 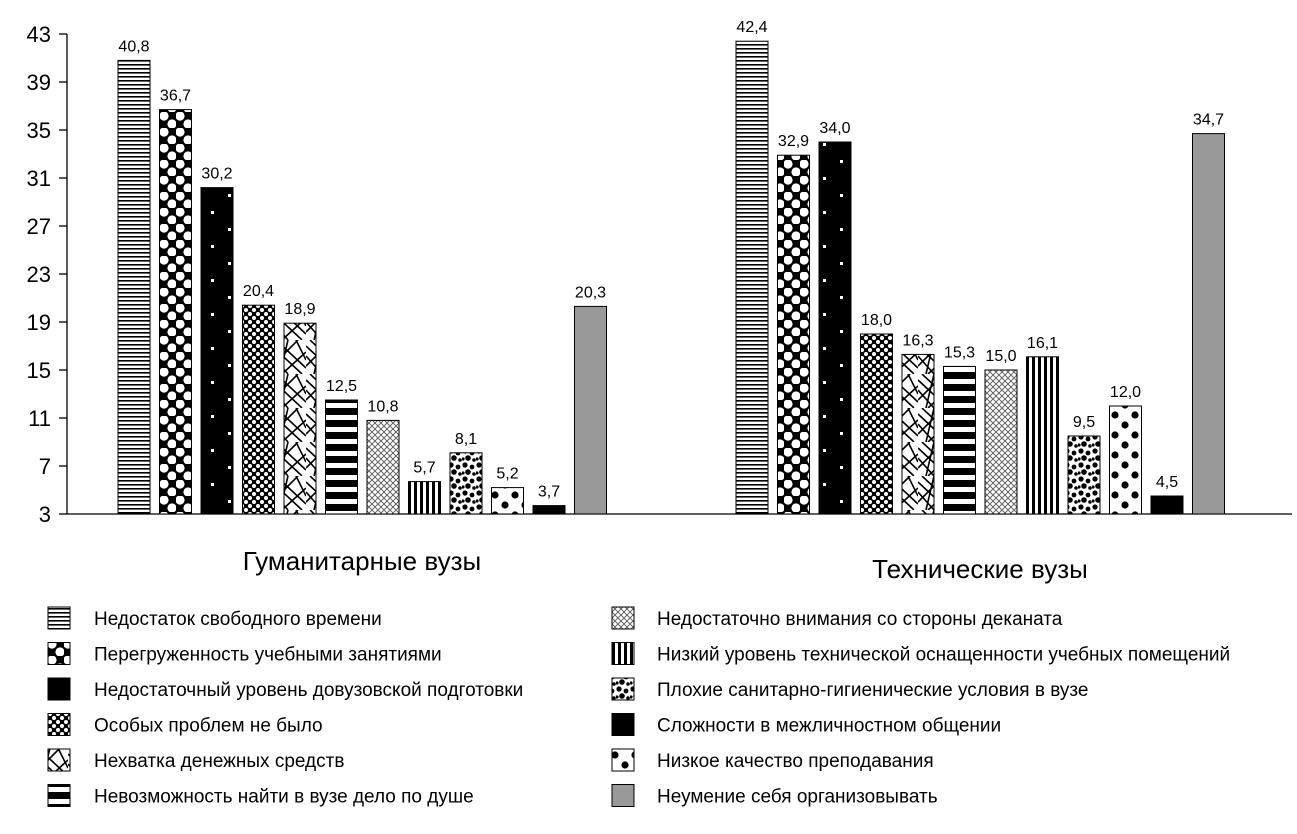 What do you see at coordinates (45, 514) in the screenshot?
I see `y-tick-label: 3` at bounding box center [45, 514].